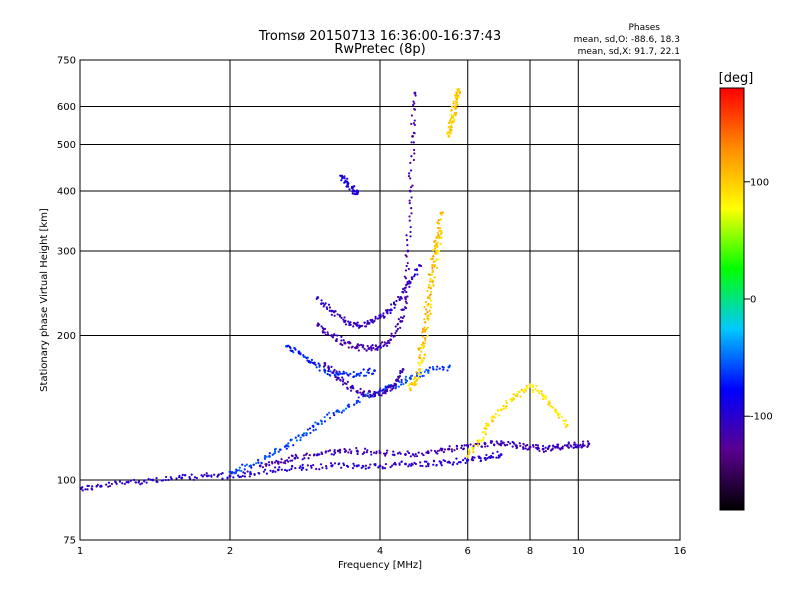 This screenshot has width=800, height=600. What do you see at coordinates (468, 551) in the screenshot?
I see `x-tick-label: 6` at bounding box center [468, 551].